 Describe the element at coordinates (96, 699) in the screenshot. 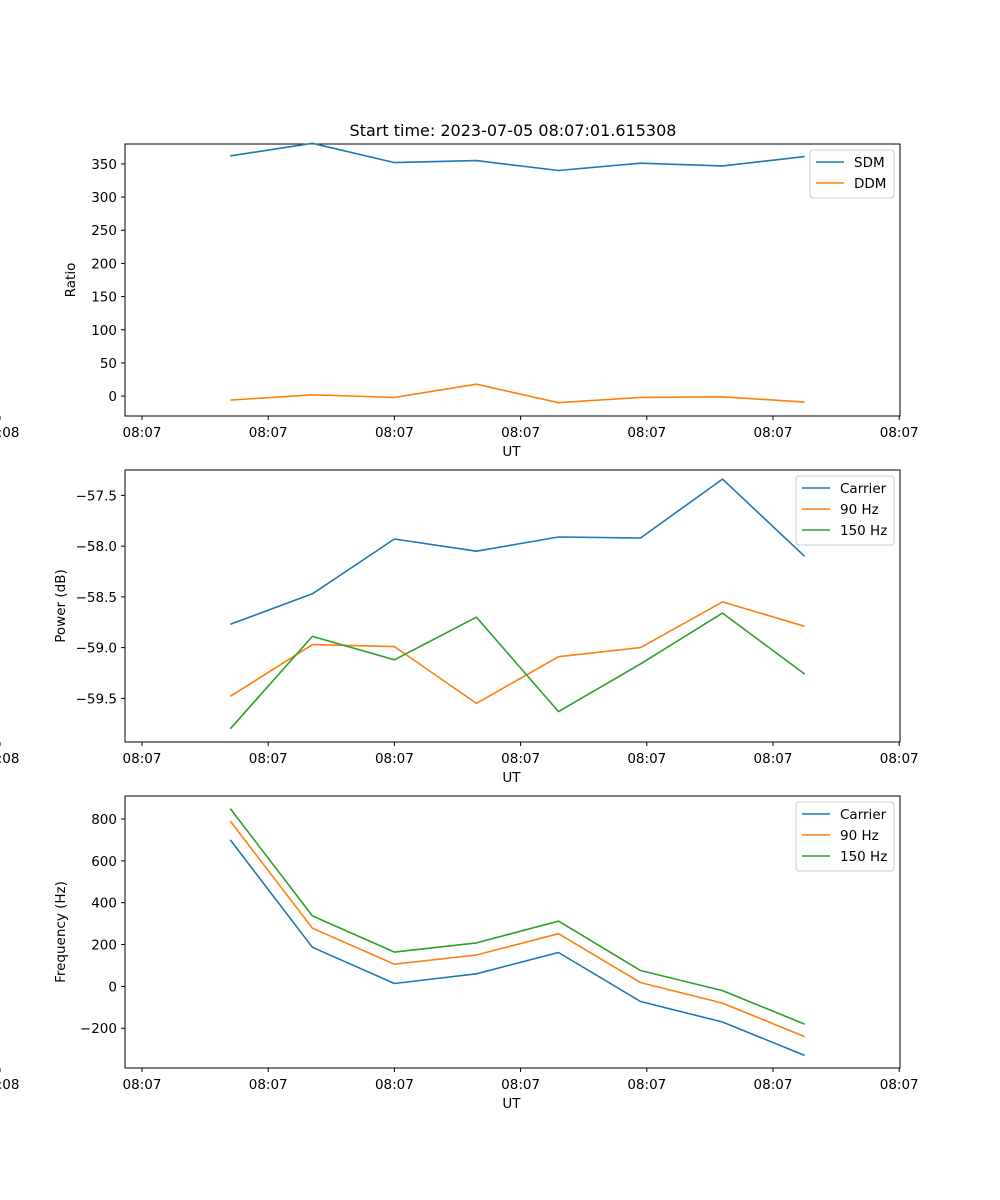

I see `y-tick-label: −59.5` at that location.